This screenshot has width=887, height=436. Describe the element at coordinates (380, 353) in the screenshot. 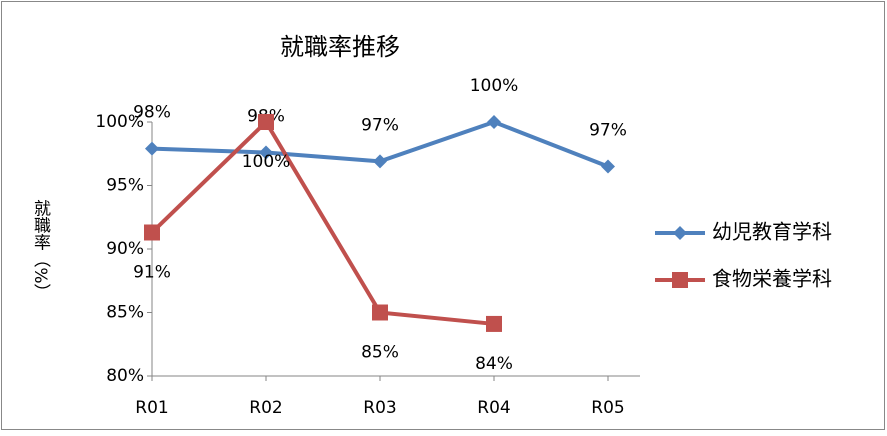

I see `data-label: 85%` at that location.